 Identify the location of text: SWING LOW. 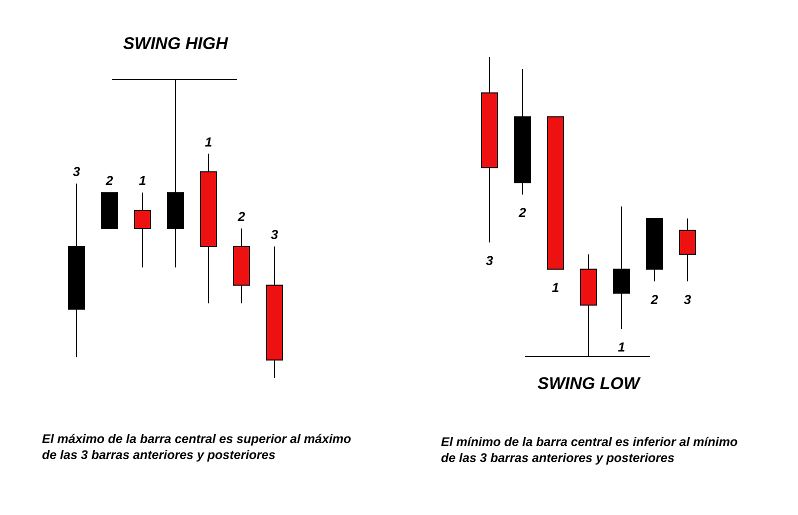
(589, 384).